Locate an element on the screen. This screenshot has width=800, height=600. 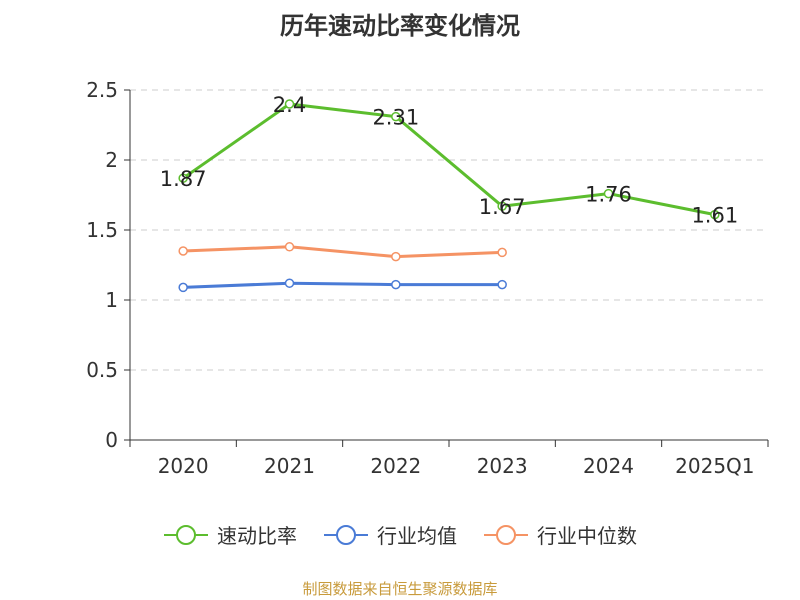
y-tick-label: 1 is located at coordinates (111, 300).